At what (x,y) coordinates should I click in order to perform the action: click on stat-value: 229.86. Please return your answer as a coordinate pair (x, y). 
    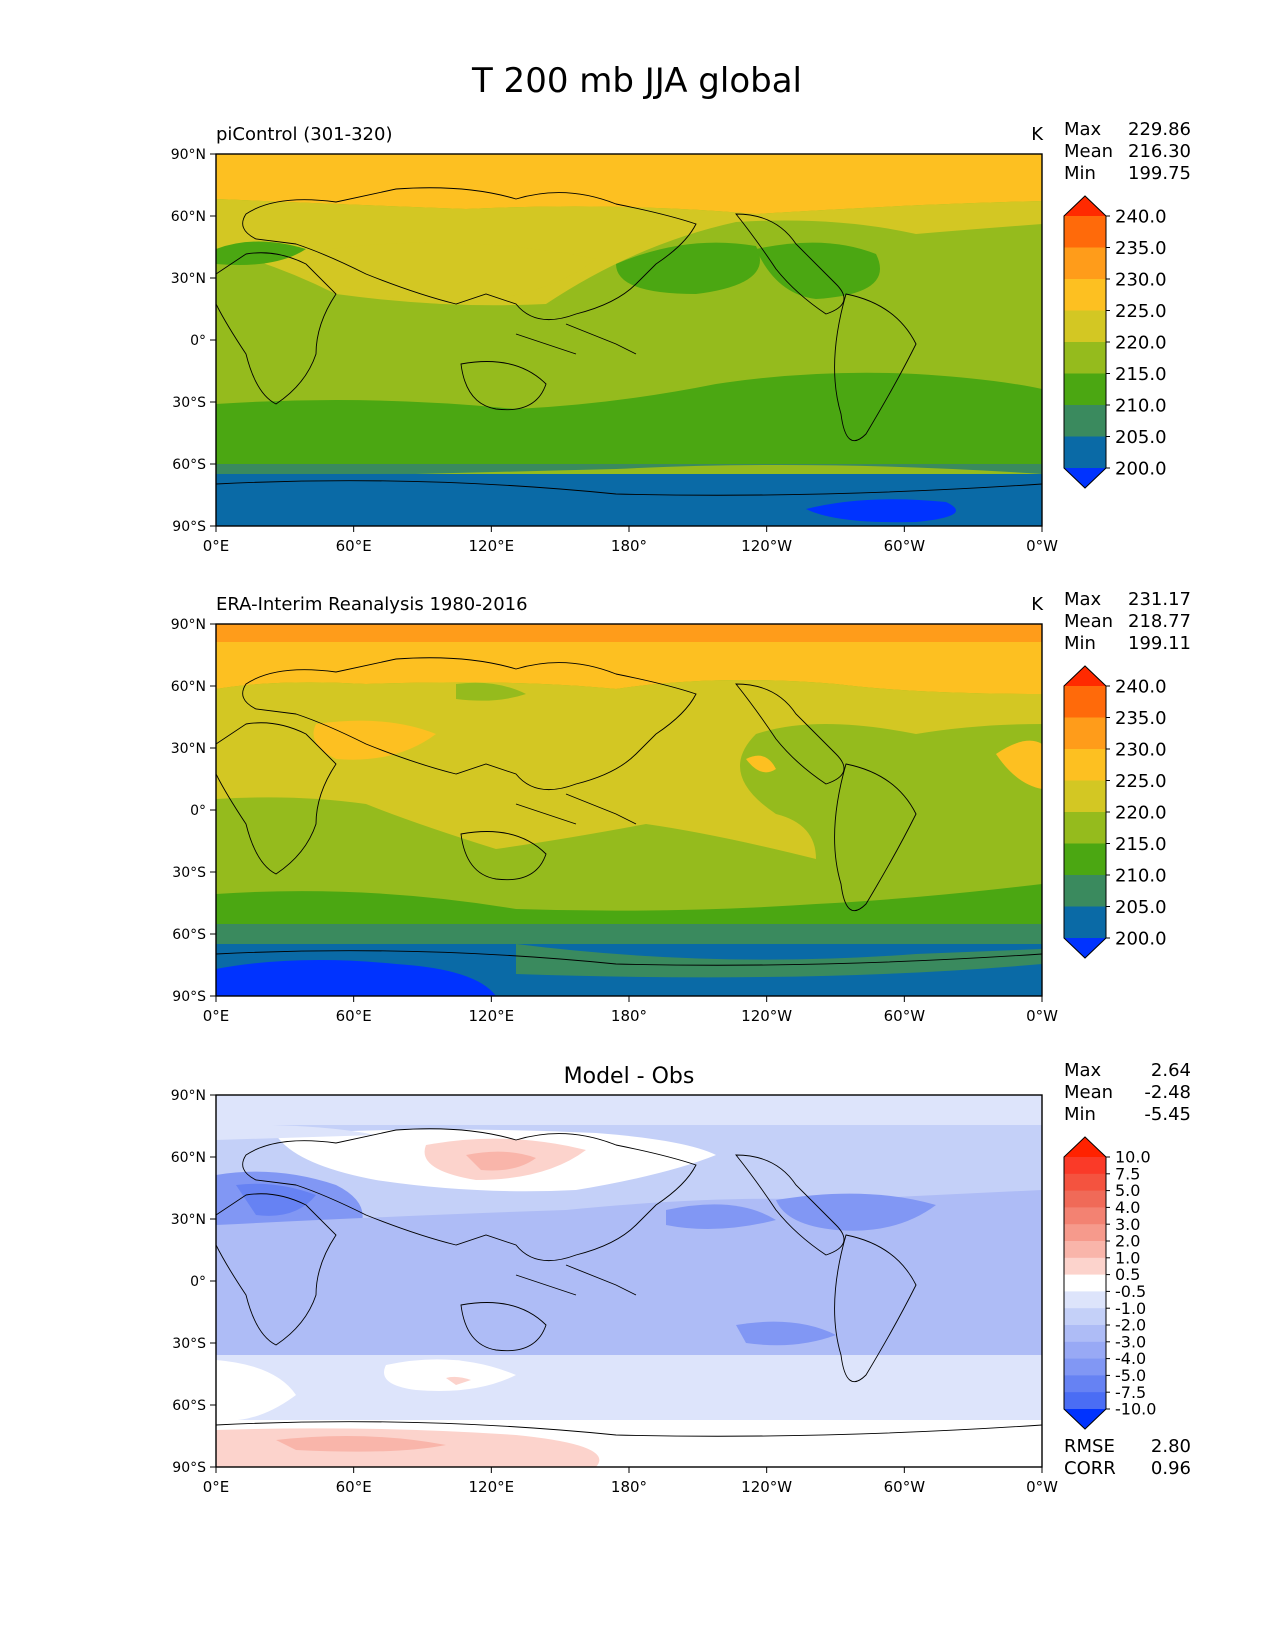
    Looking at the image, I should click on (1159, 129).